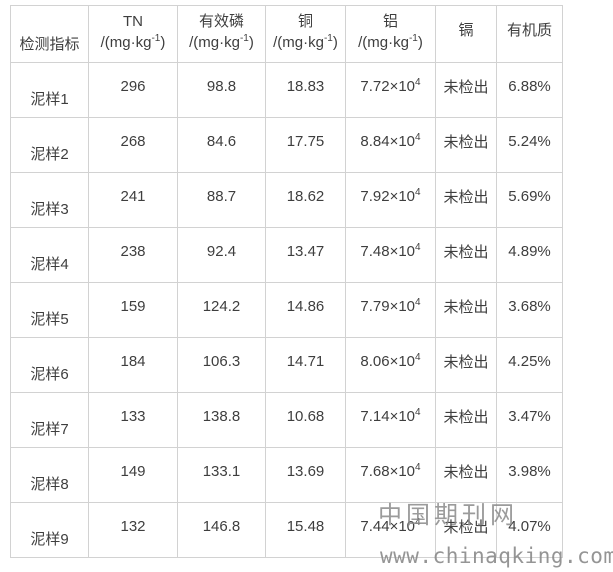 This screenshot has width=613, height=572. Describe the element at coordinates (390, 530) in the screenshot. I see `cell-aluminium: 7.44×104` at that location.